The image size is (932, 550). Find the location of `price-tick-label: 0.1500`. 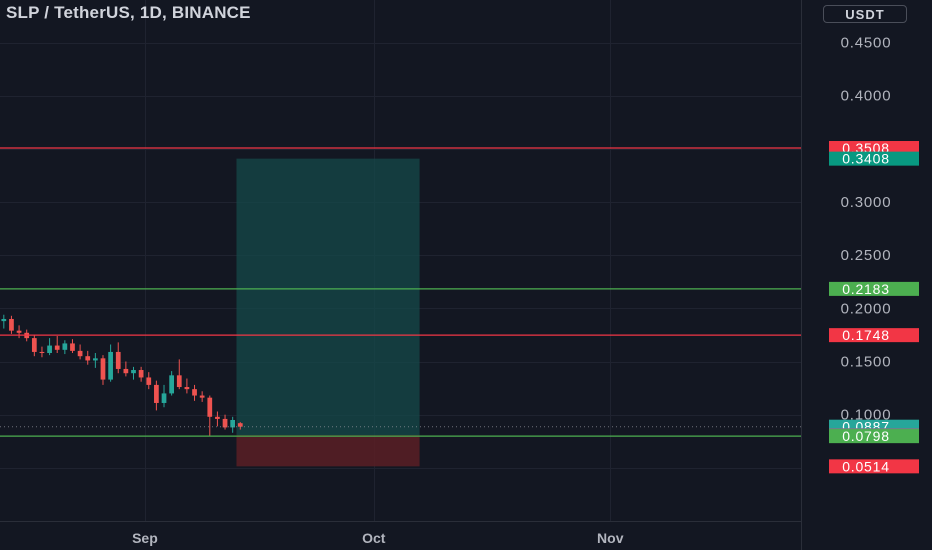

price-tick-label: 0.1500 is located at coordinates (866, 362).